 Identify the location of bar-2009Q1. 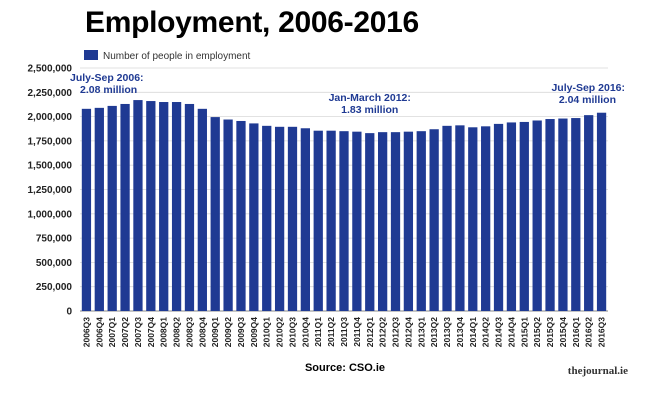
(215, 214).